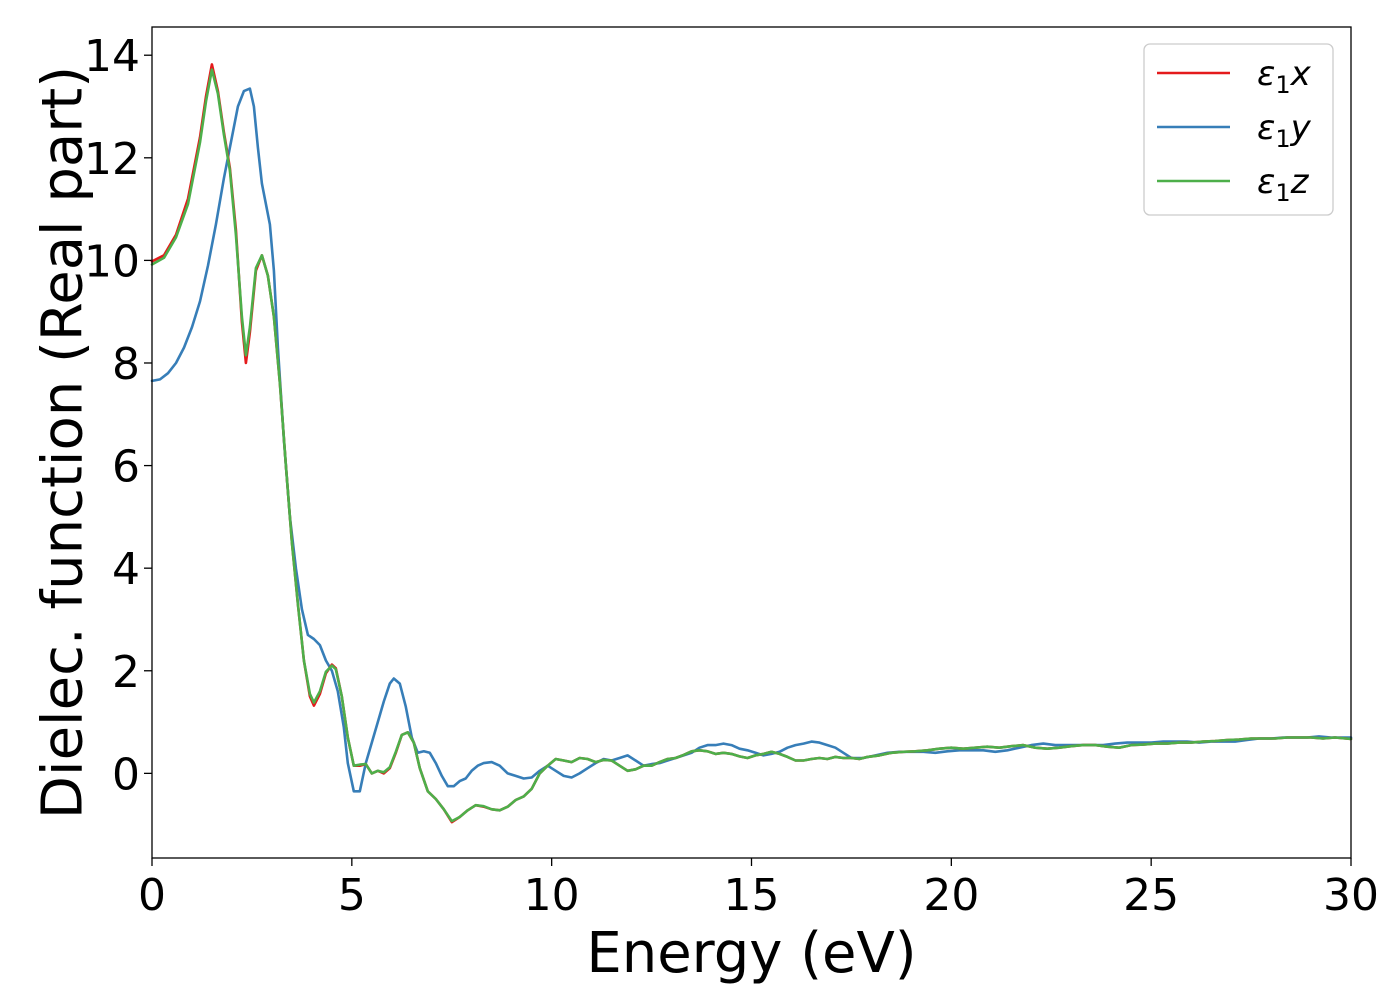 The image size is (1400, 1000). Describe the element at coordinates (118, 415) in the screenshot. I see `y-axis-ticks: 0 2 4 6 8 10 12 14` at that location.